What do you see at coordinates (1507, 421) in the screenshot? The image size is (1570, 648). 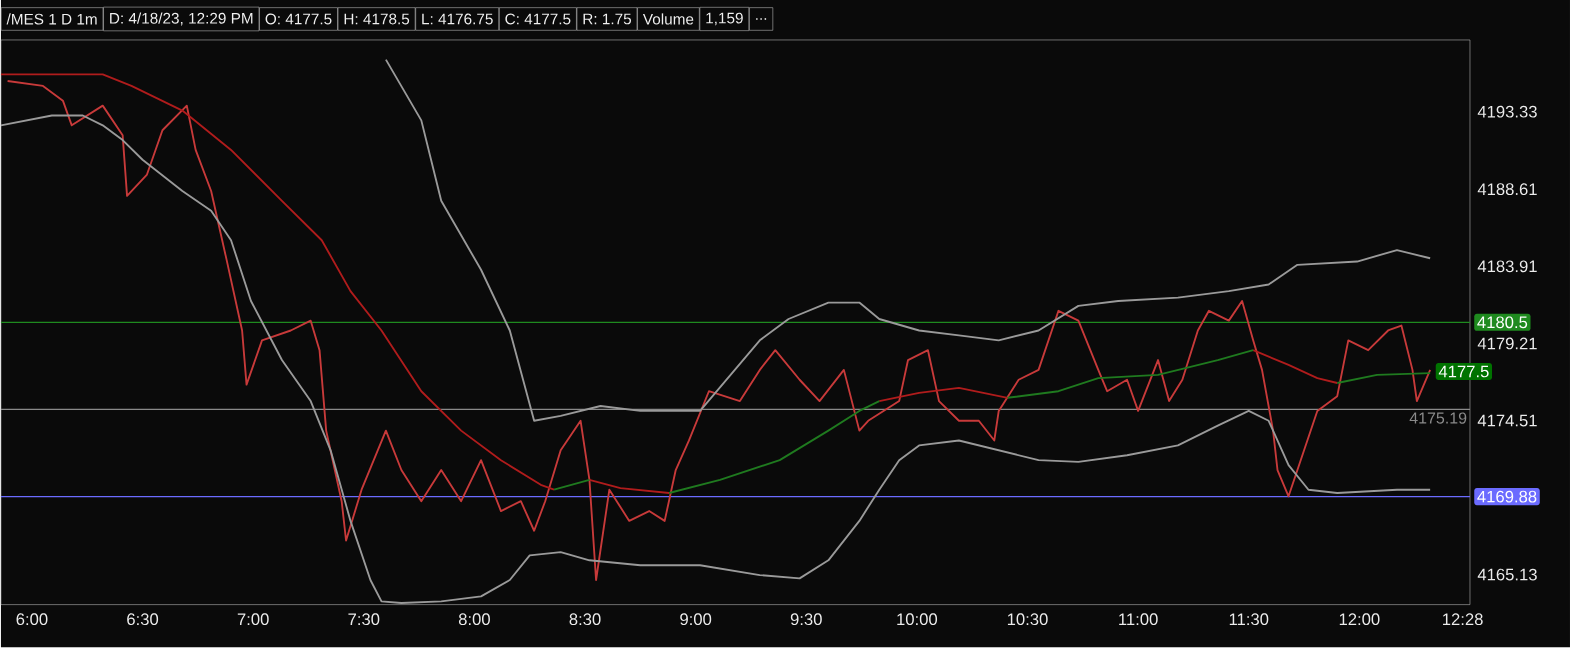 I see `y-tick-label: 4174.51` at bounding box center [1507, 421].